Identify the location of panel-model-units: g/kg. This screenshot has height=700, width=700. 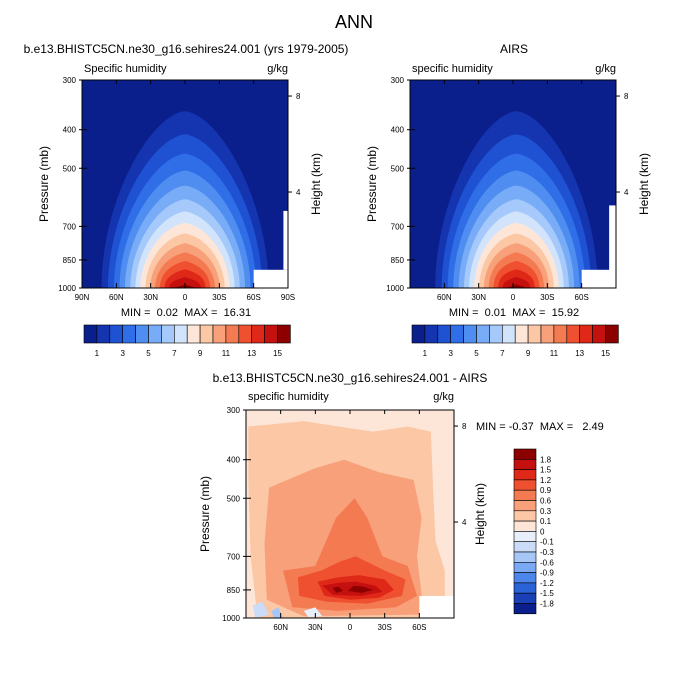
(277, 69).